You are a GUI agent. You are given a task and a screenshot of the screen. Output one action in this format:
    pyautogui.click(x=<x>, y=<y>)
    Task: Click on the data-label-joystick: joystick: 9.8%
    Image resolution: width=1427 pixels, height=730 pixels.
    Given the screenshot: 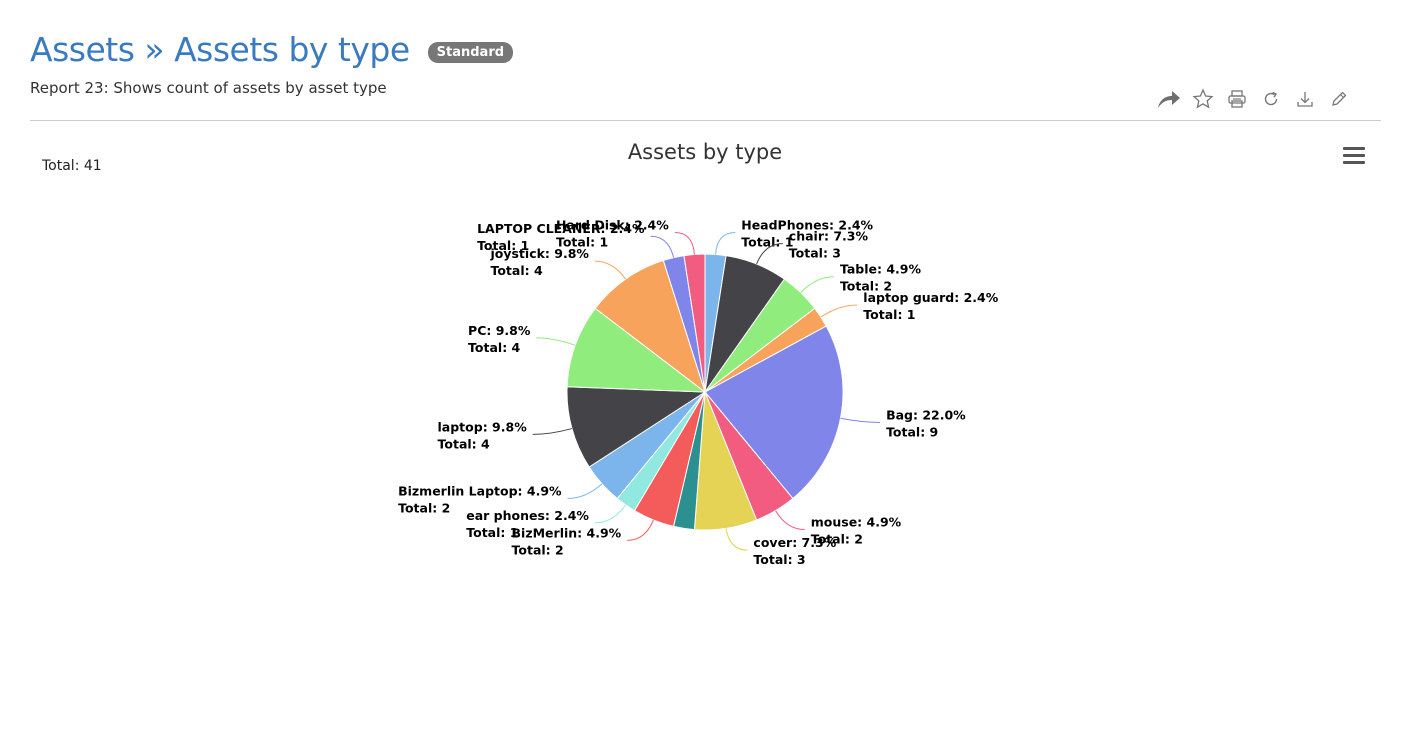 What is the action you would take?
    pyautogui.click(x=539, y=253)
    